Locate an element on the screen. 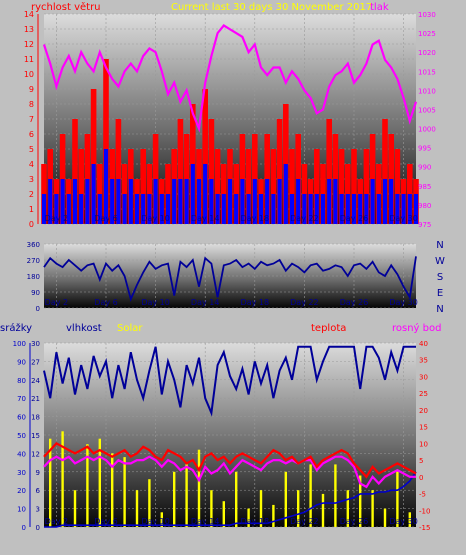 The height and width of the screenshot is (555, 466). right-y-tick-label: 1000 is located at coordinates (427, 130).